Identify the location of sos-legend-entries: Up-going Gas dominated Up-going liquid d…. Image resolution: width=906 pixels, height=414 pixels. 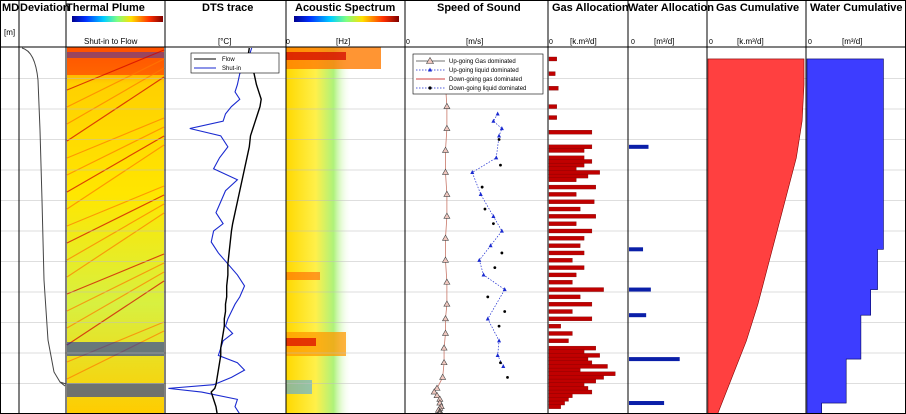
(471, 74).